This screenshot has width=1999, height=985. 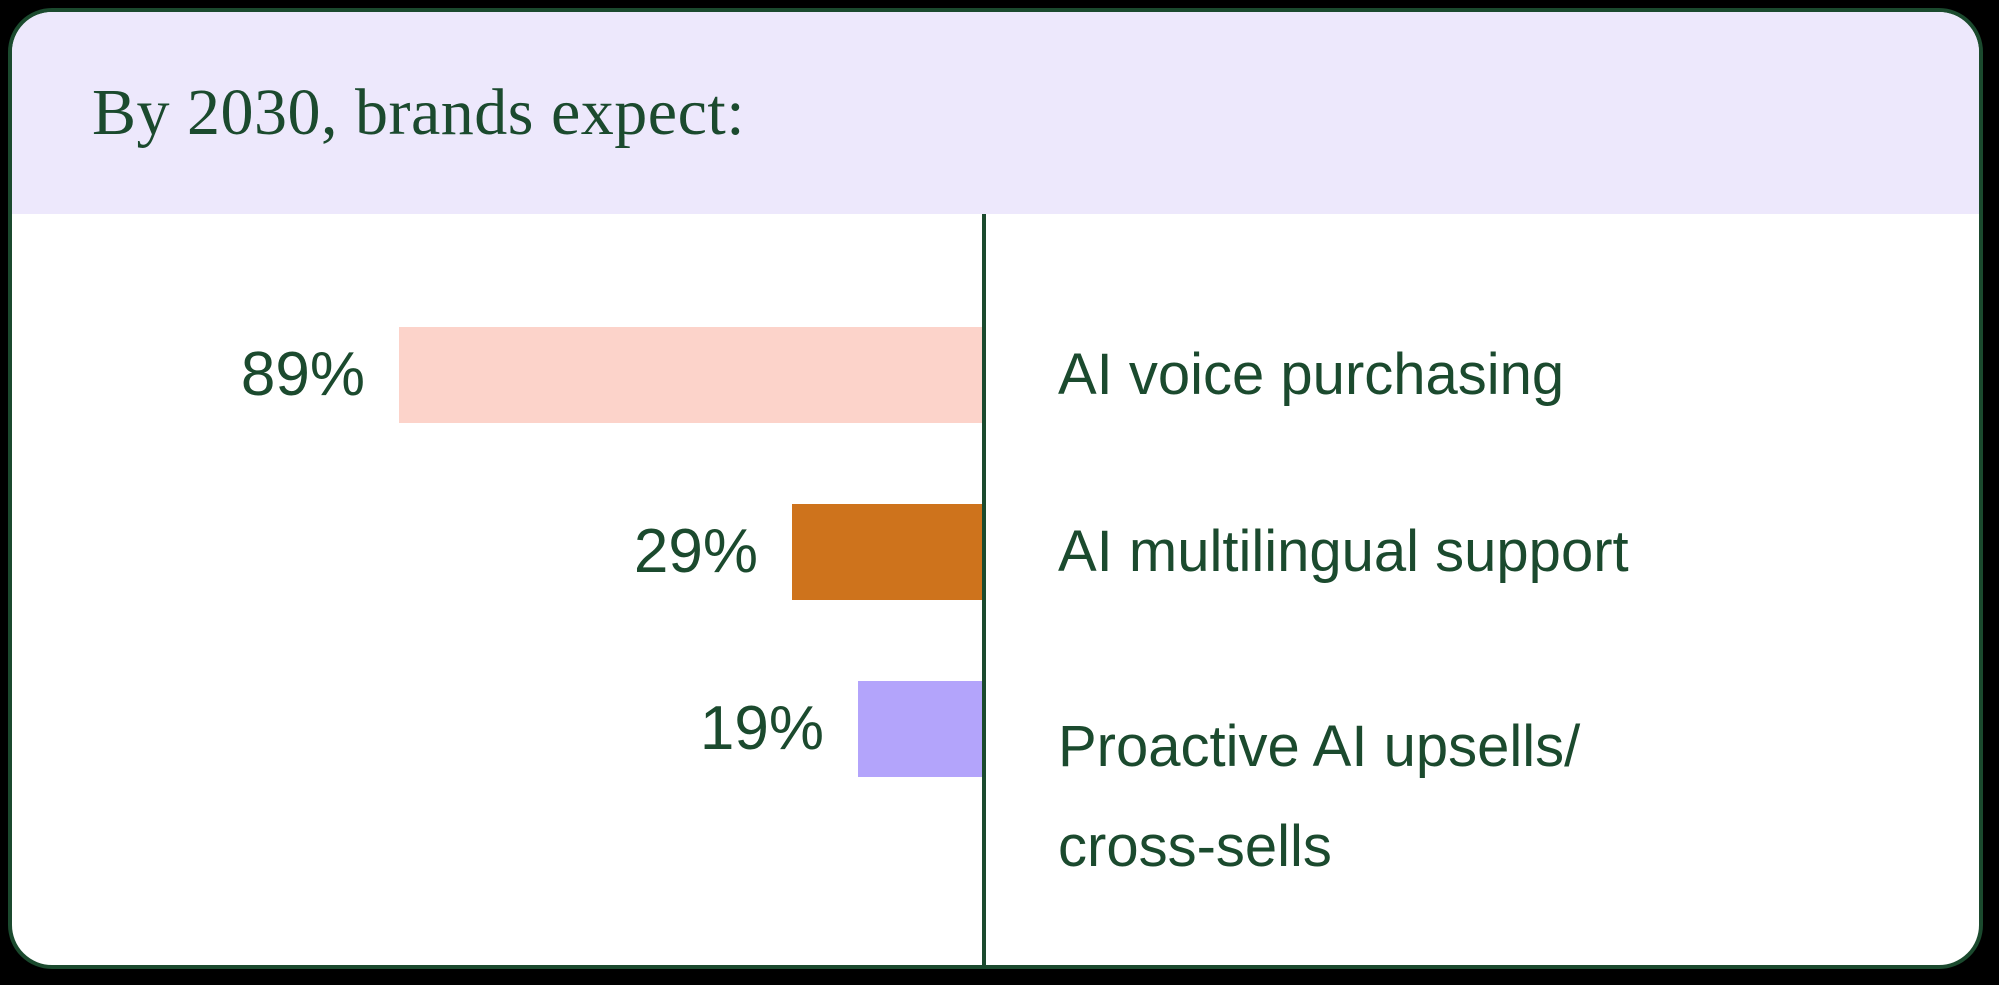 I want to click on bar-multilingual-support, so click(x=887, y=552).